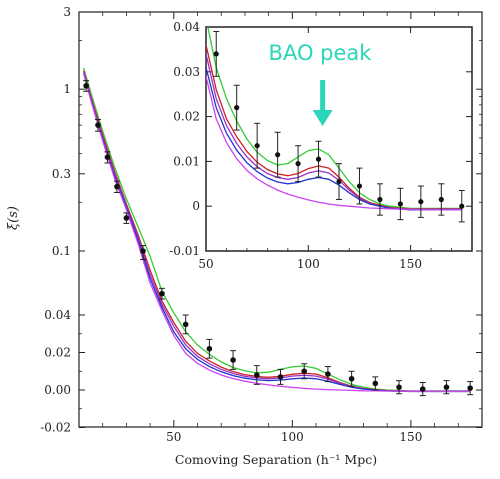 This screenshot has width=500, height=479. What do you see at coordinates (322, 118) in the screenshot?
I see `bao-arrow-head` at bounding box center [322, 118].